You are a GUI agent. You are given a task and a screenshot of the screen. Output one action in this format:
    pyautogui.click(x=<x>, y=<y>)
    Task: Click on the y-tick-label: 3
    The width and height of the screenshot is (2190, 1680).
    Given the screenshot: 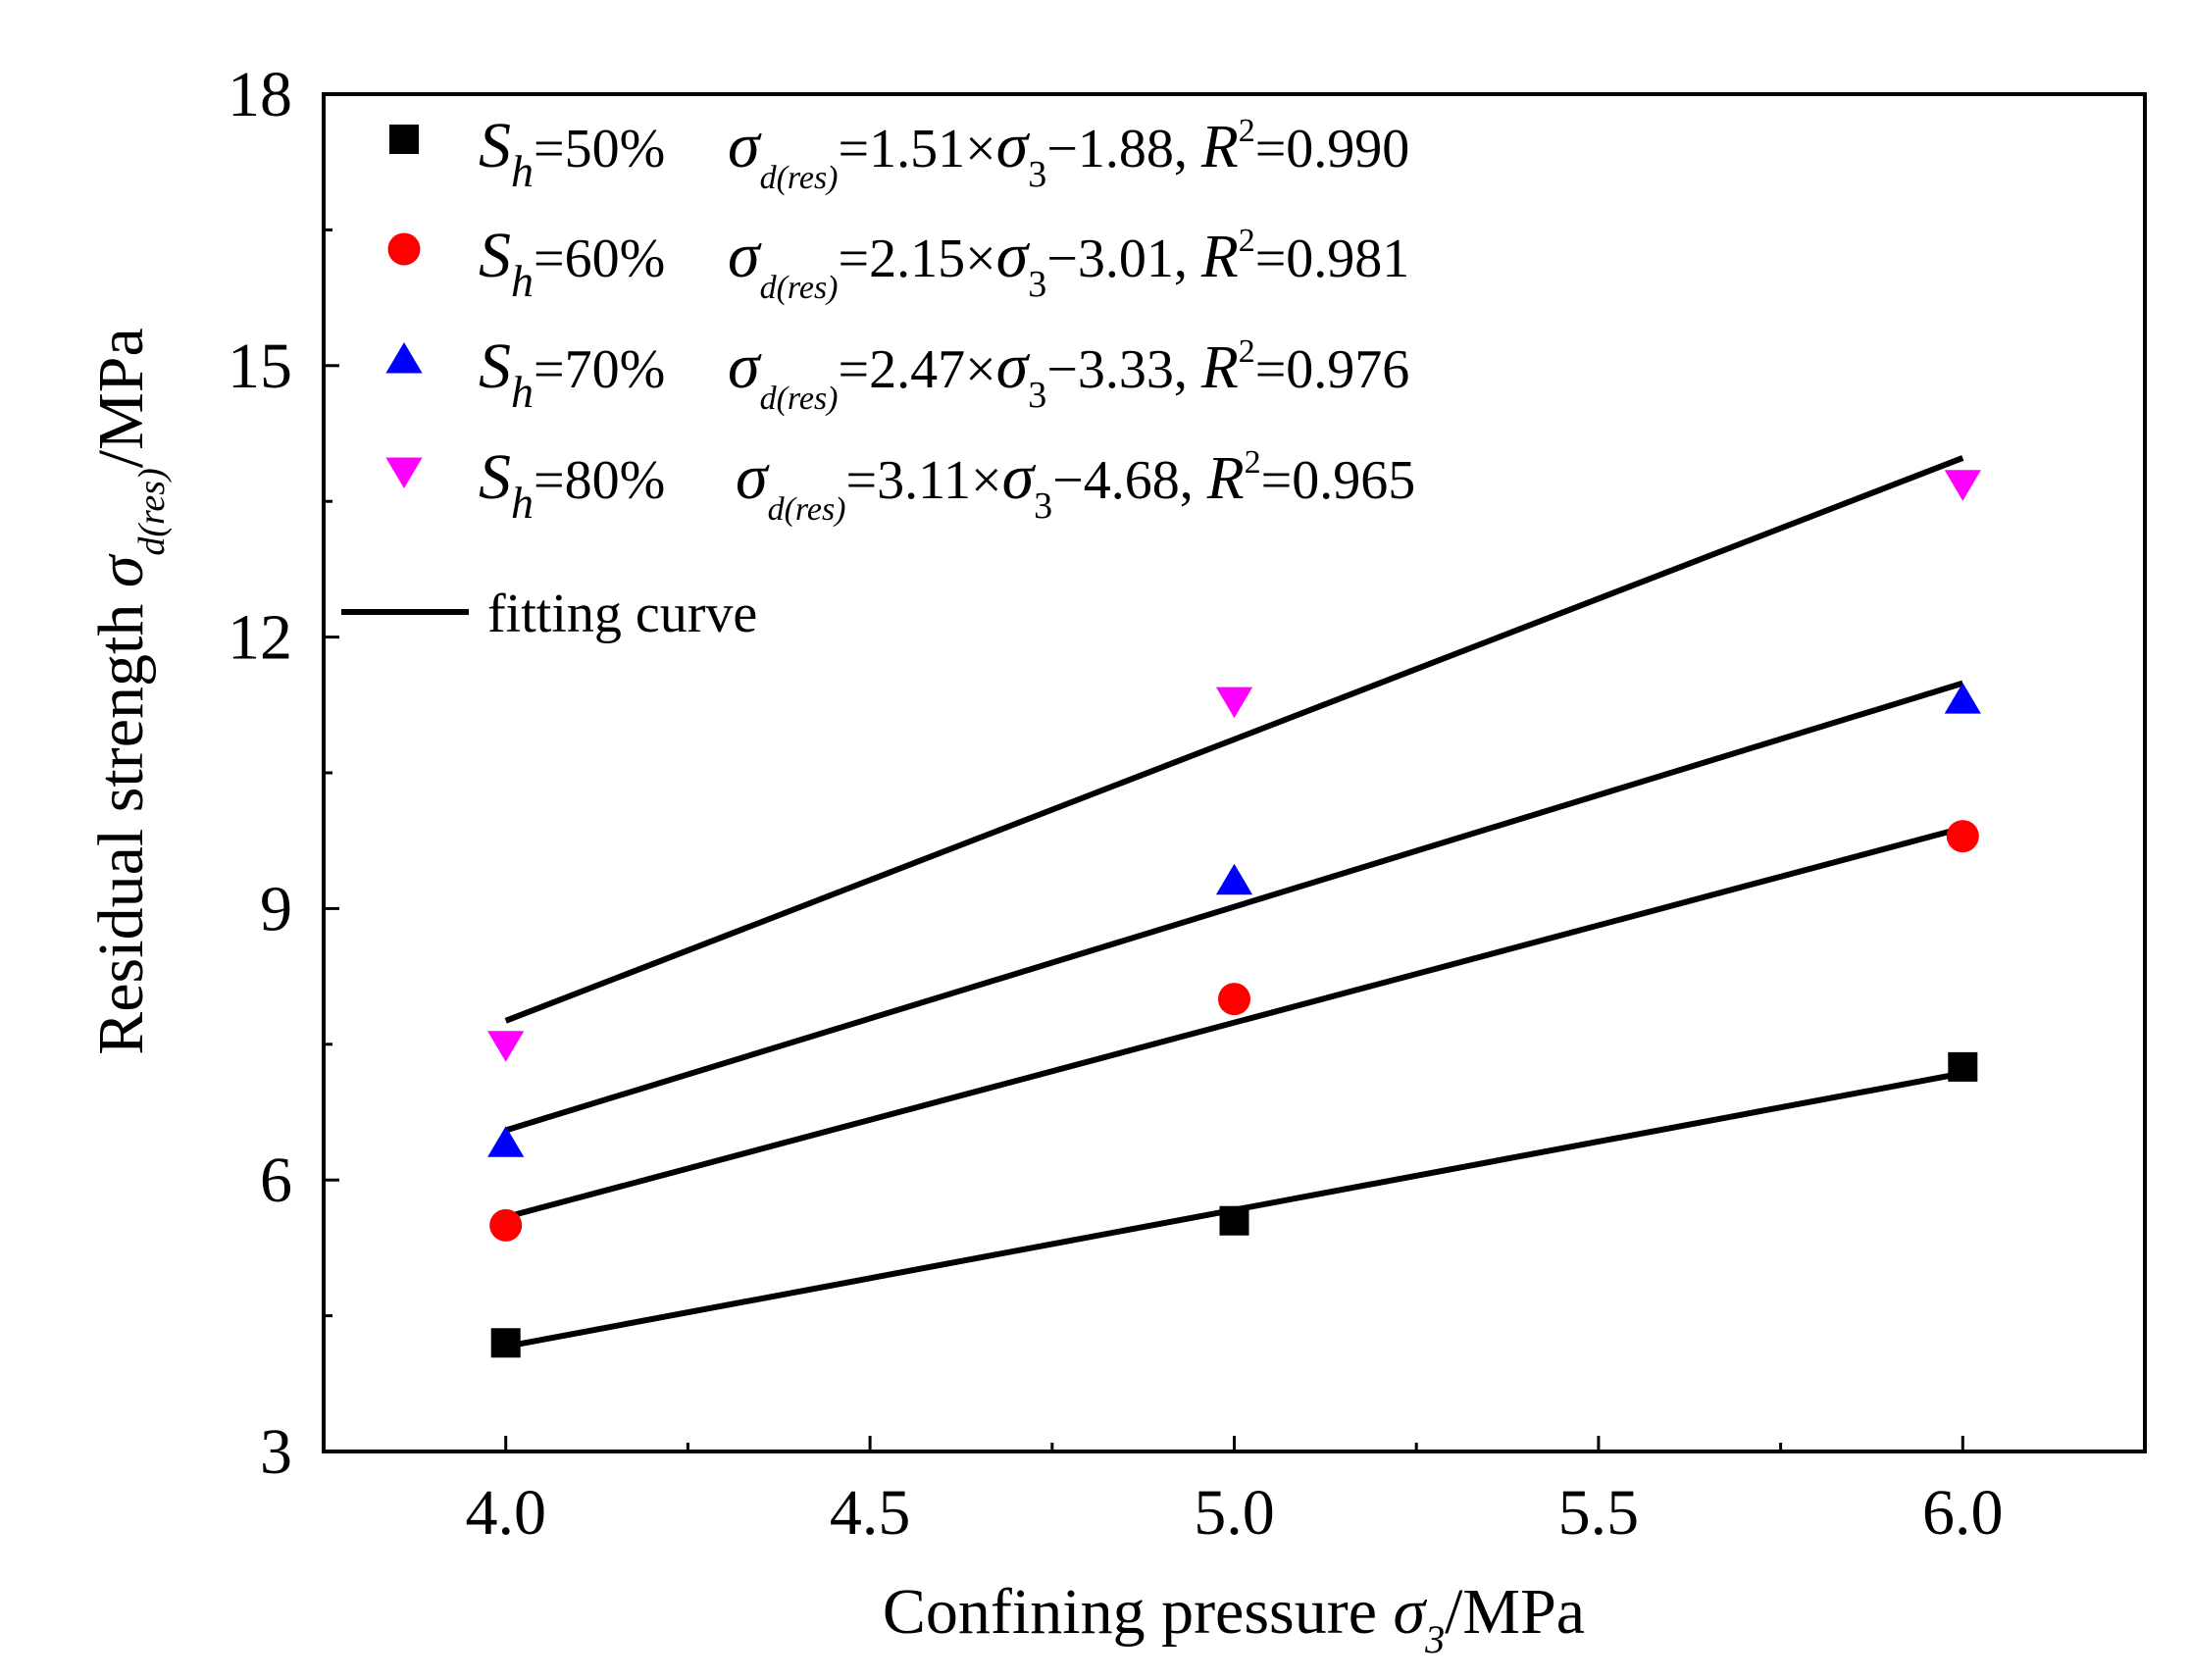 What is the action you would take?
    pyautogui.click(x=276, y=1452)
    